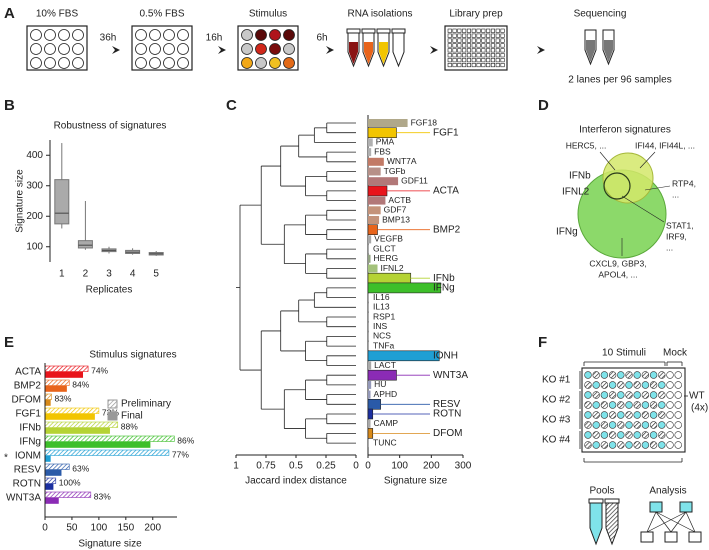  What do you see at coordinates (62, 398) in the screenshot?
I see `overlap-label: 83%` at bounding box center [62, 398].